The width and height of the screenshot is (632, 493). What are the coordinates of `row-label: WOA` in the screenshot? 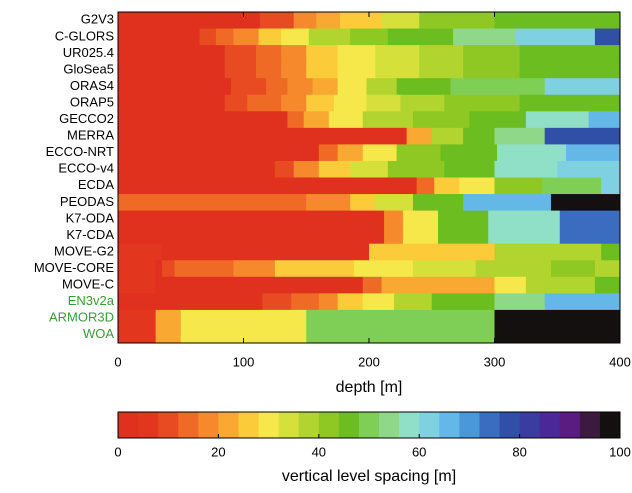 It's located at (98, 333).